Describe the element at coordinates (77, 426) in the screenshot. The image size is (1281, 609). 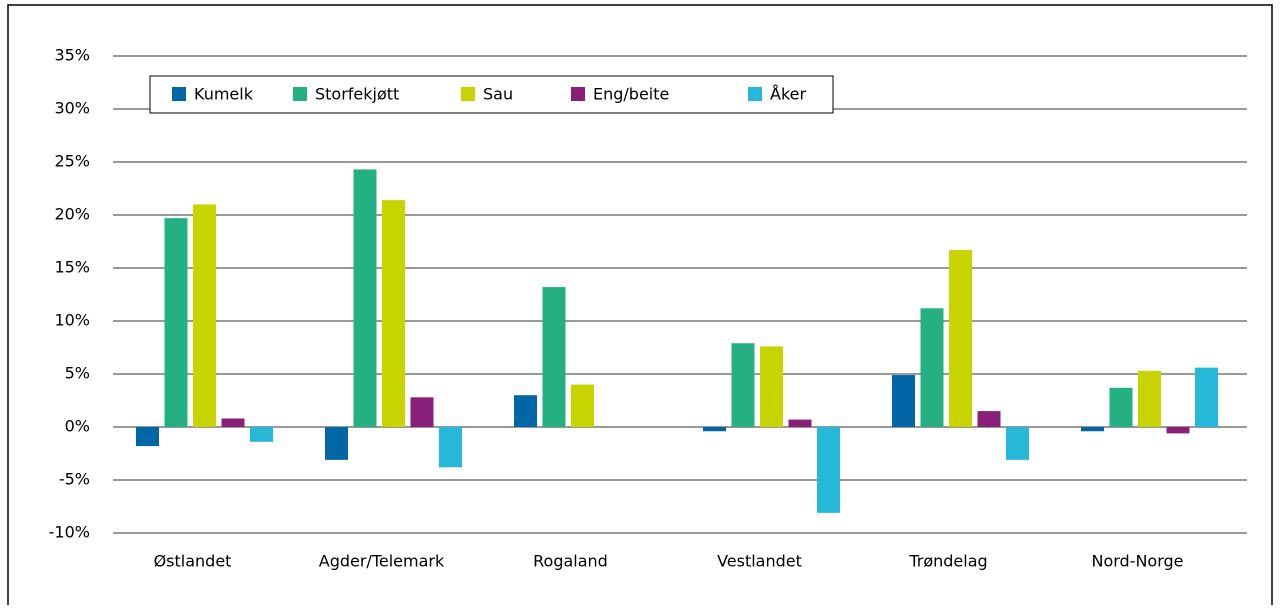
I see `y-tick-label: 0%` at that location.